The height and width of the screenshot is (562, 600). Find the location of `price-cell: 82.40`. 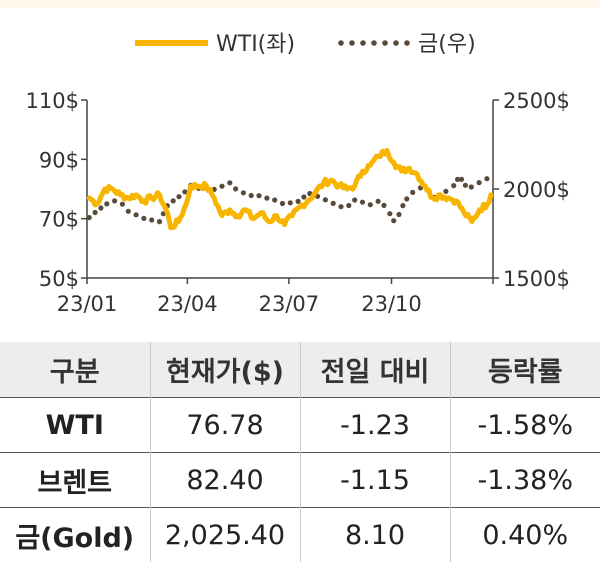

price-cell: 82.40 is located at coordinates (225, 480).